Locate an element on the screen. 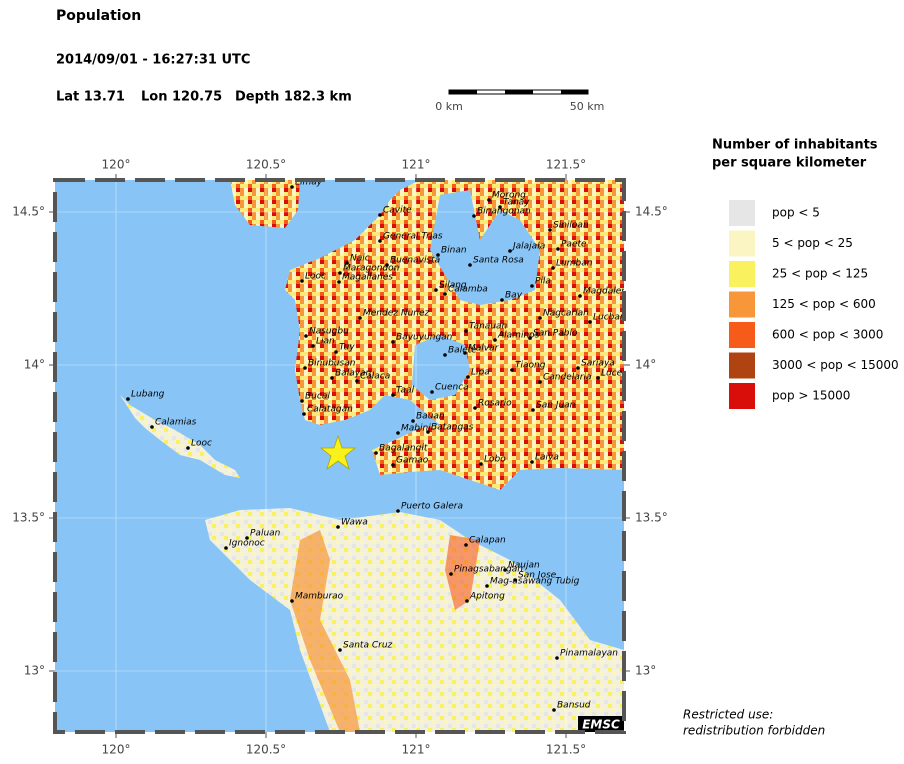 This screenshot has width=904, height=764. city-label: Lucban is located at coordinates (609, 318).